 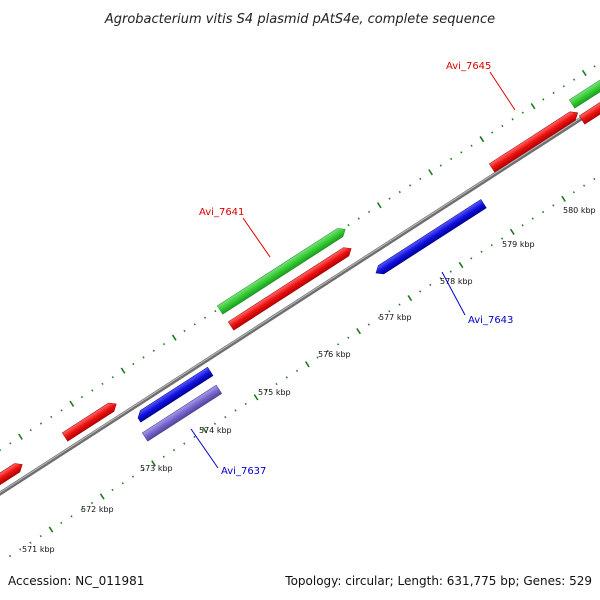 What do you see at coordinates (156, 468) in the screenshot?
I see `tick-label-573: 573 kbp` at bounding box center [156, 468].